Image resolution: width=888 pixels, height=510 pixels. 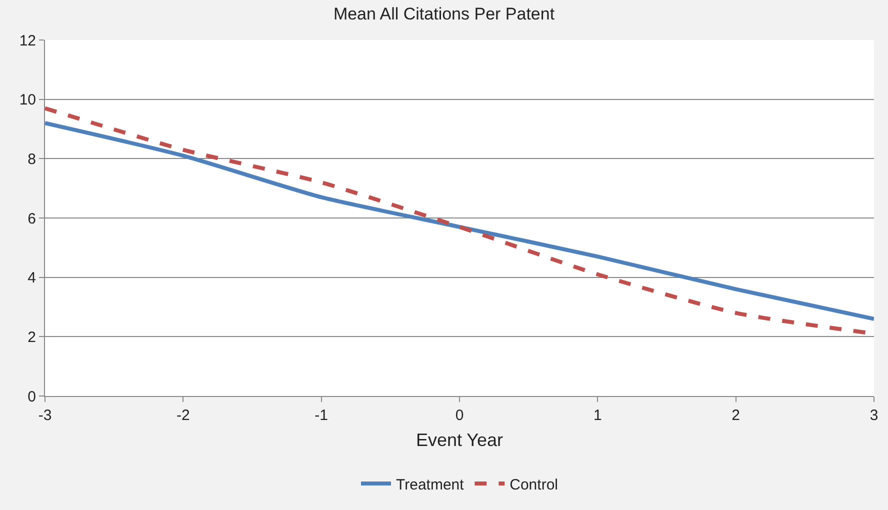 What do you see at coordinates (32, 159) in the screenshot?
I see `y-tick-label: 8` at bounding box center [32, 159].